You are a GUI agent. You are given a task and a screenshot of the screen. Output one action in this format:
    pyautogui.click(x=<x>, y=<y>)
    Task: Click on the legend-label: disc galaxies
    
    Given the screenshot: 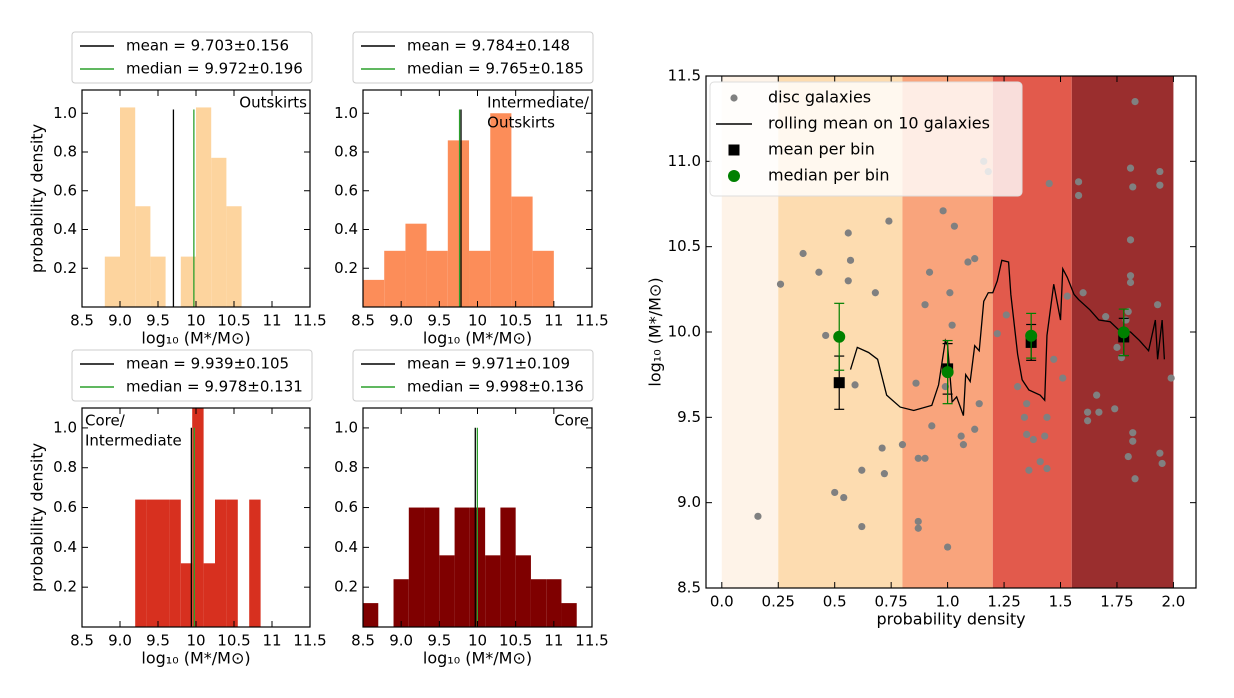 What is the action you would take?
    pyautogui.click(x=819, y=97)
    